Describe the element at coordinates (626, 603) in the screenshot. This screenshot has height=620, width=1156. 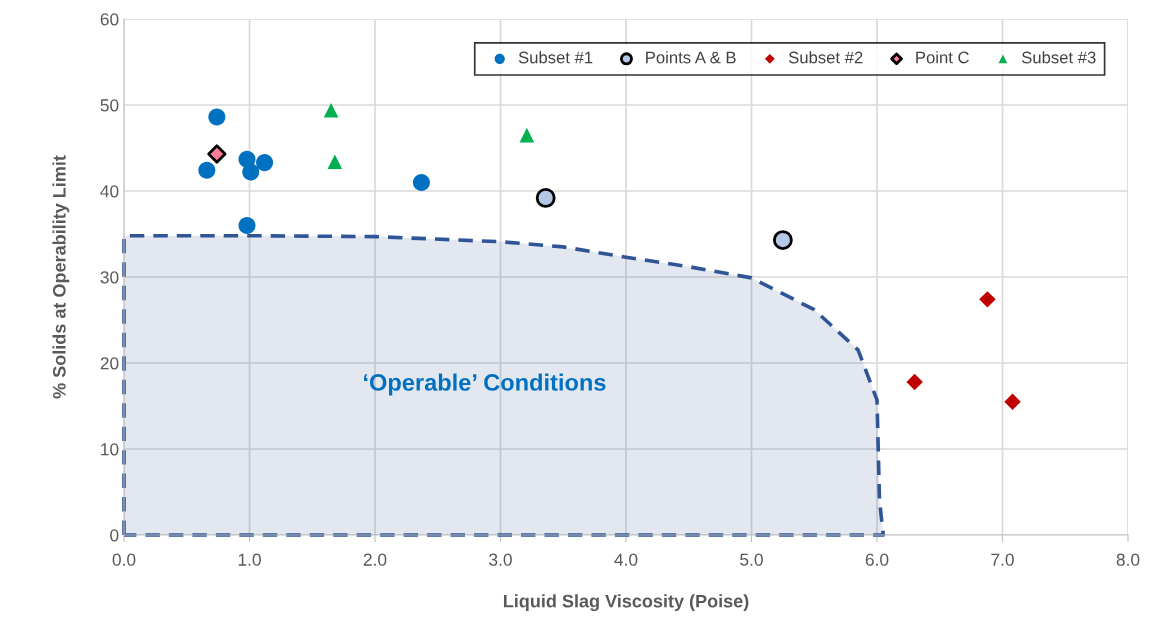
I see `x-axis-title: Liquid Slag Viscosity (Poise)` at that location.